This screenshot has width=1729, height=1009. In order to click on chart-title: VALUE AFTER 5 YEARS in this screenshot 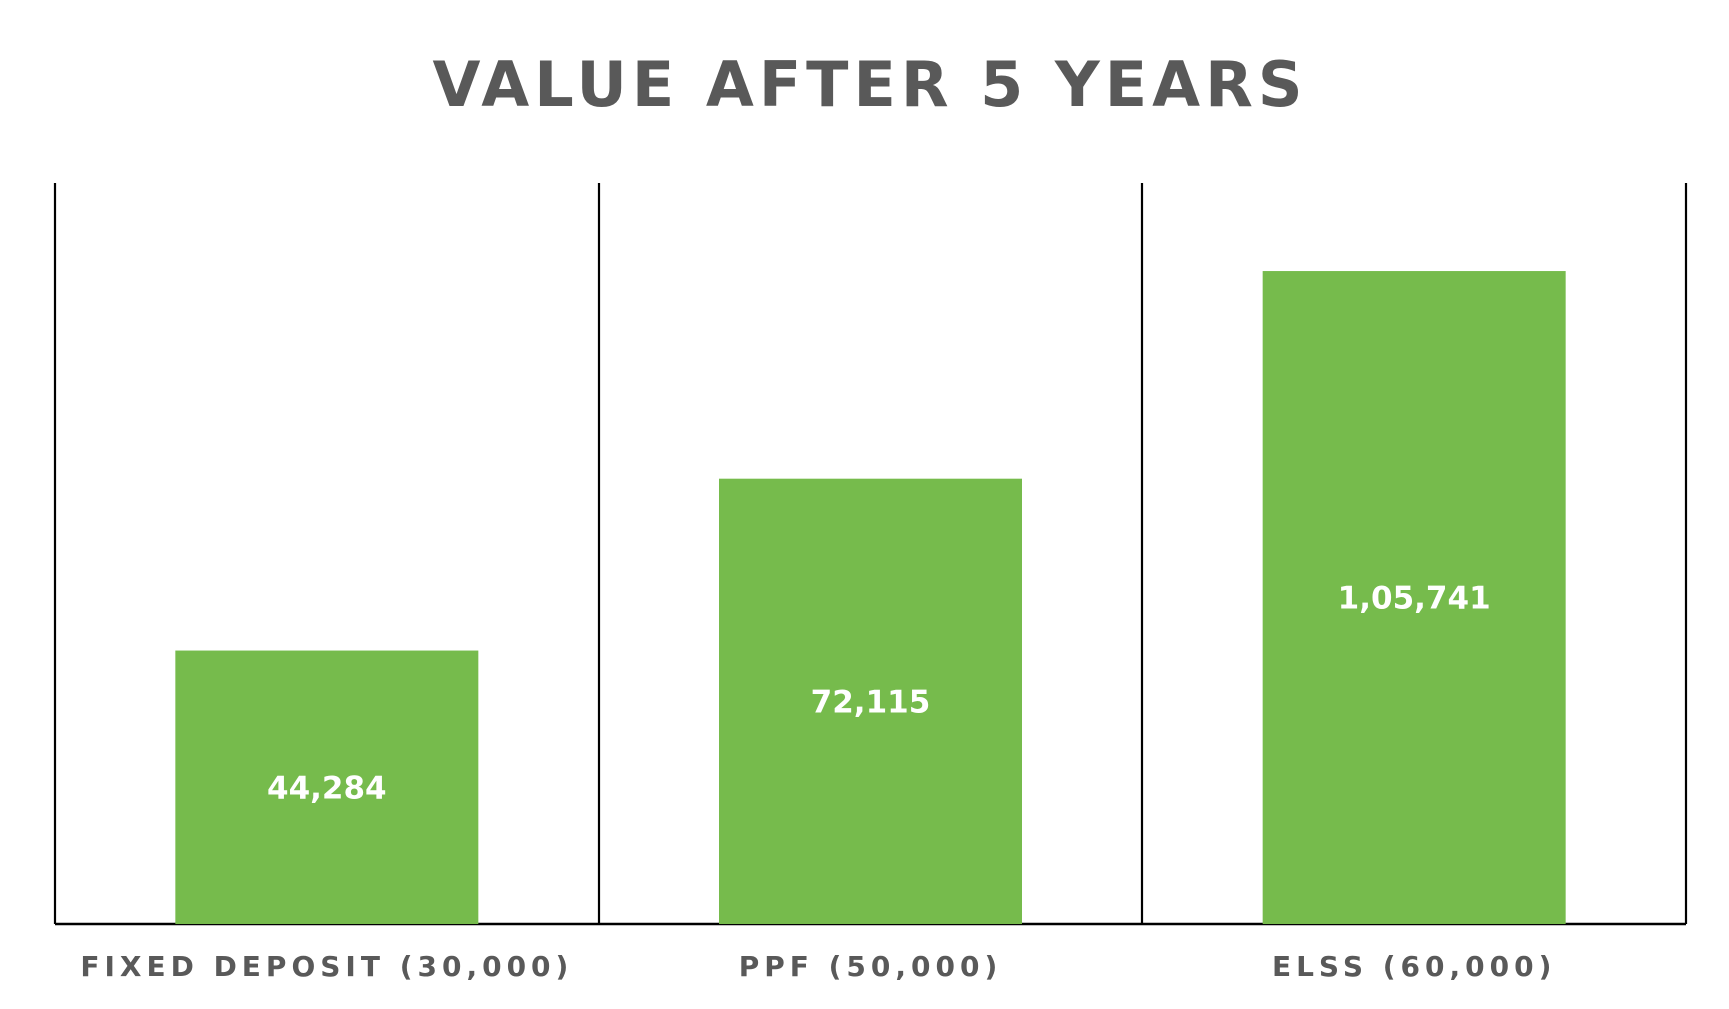, I will do `click(870, 84)`.